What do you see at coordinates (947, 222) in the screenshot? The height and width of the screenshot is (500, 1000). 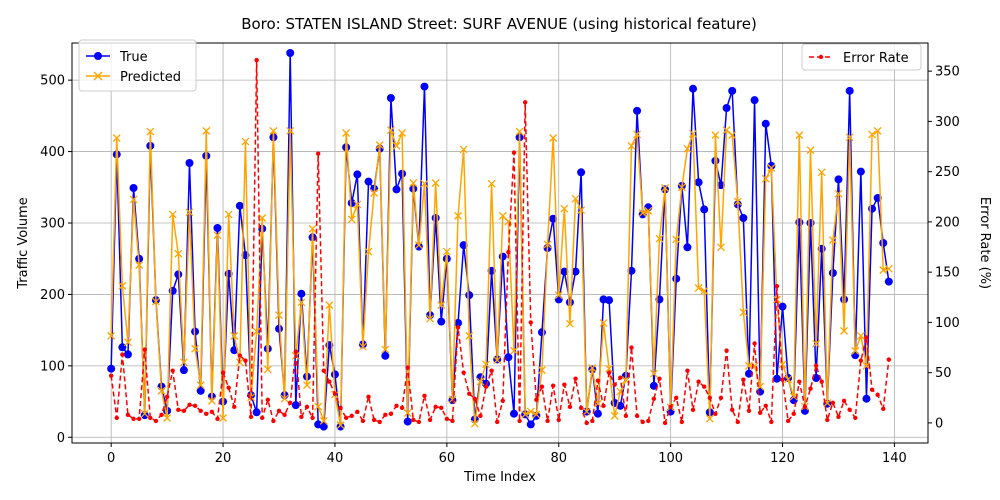 I see `y2-tick-label: 200` at bounding box center [947, 222].